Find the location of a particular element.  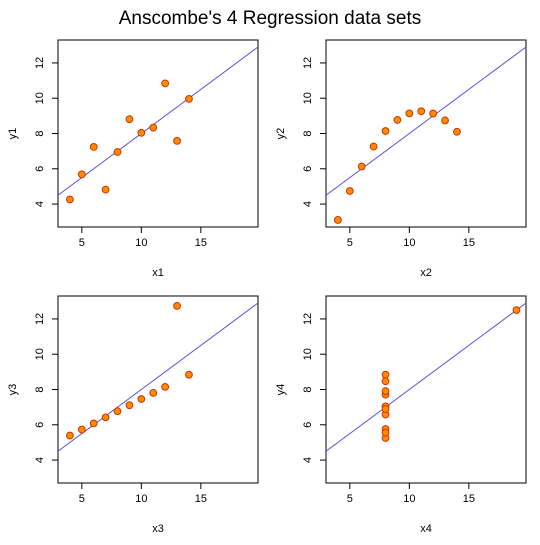

x-tick-label-4-10: 10 is located at coordinates (409, 499).